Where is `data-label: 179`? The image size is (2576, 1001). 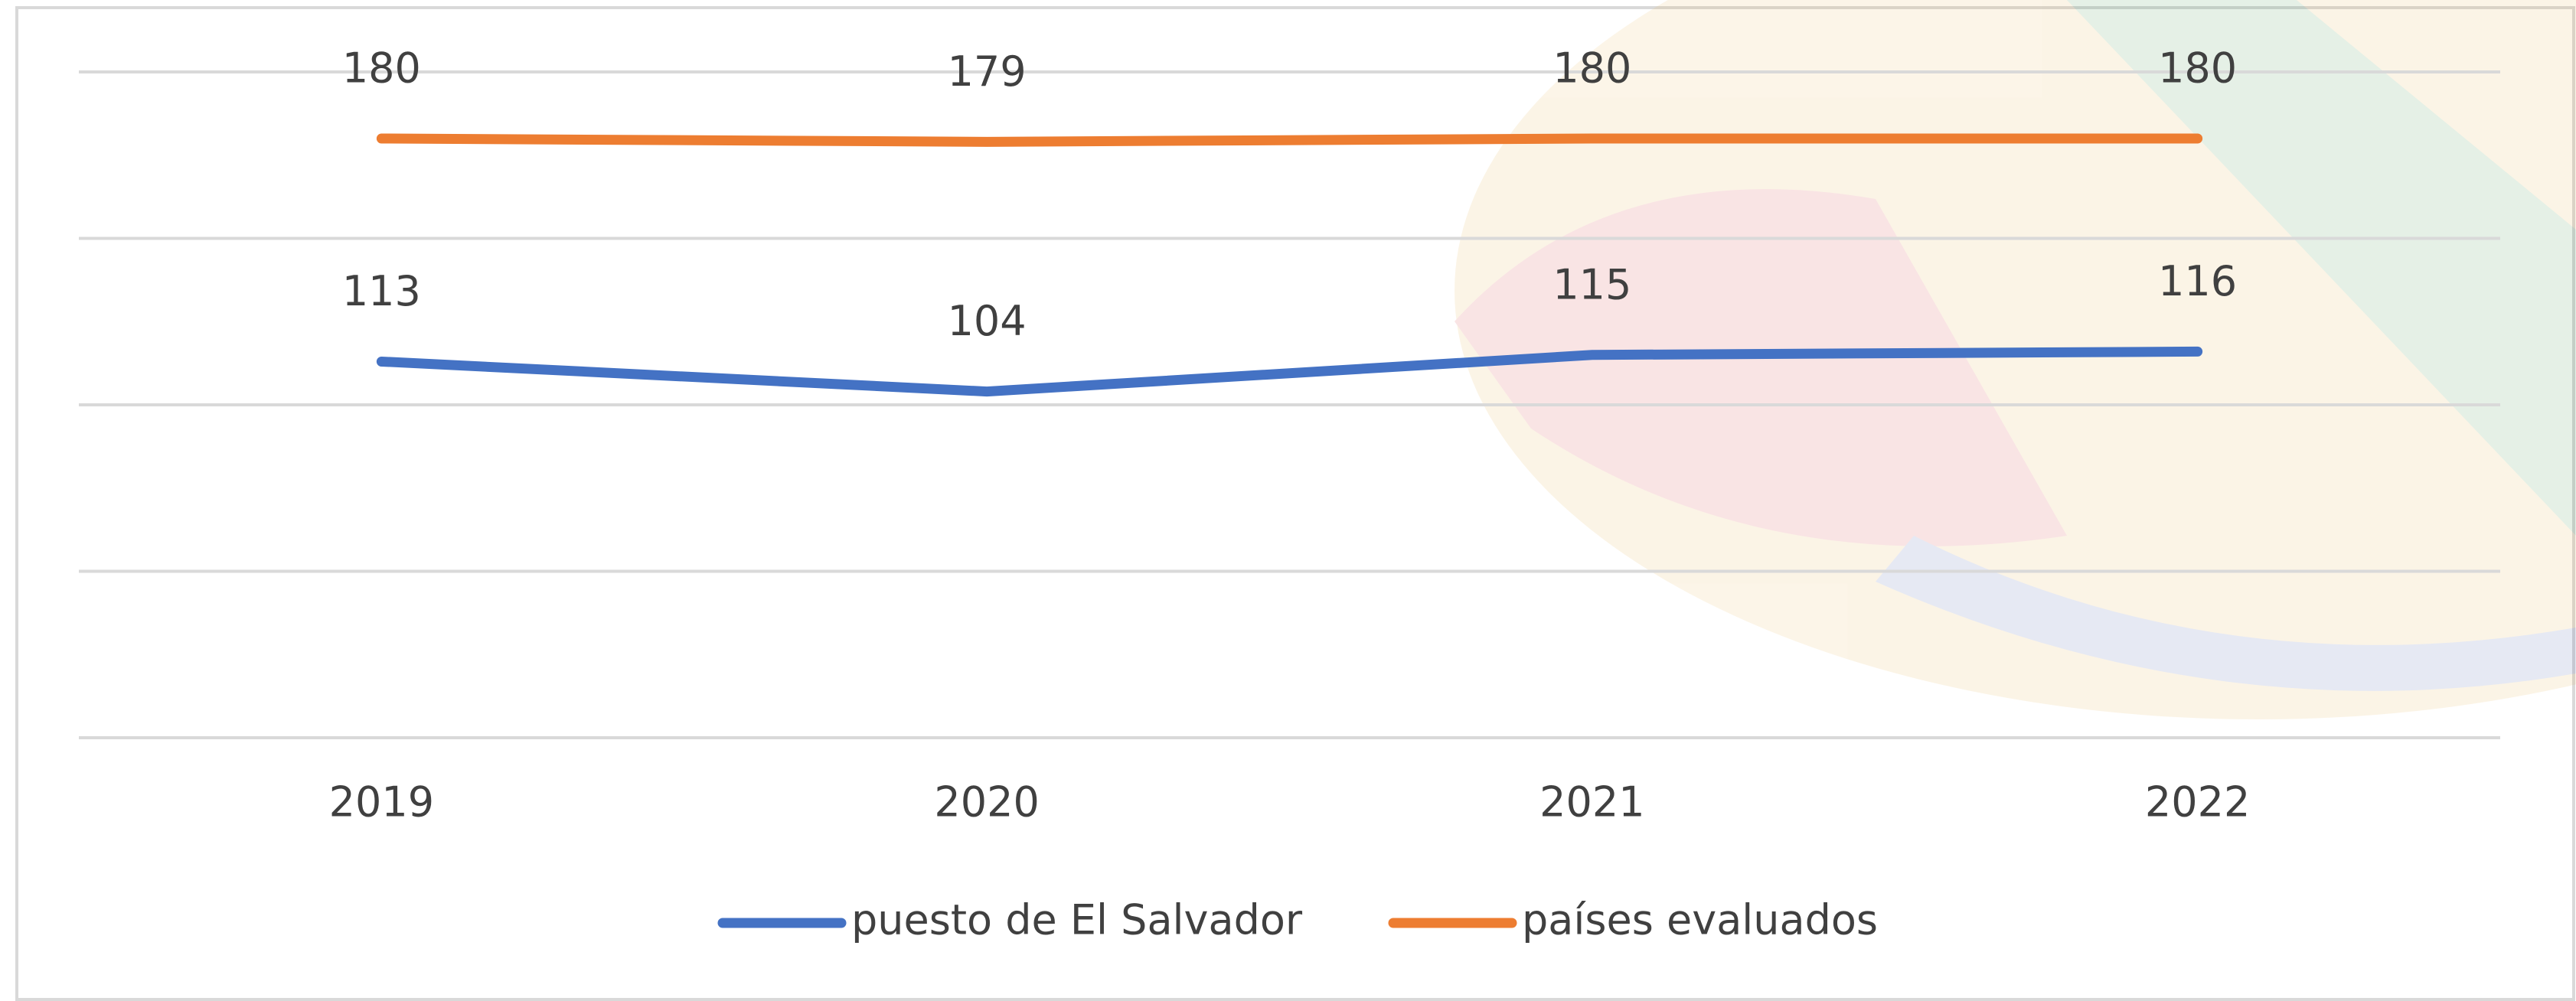 data-label: 179 is located at coordinates (987, 71).